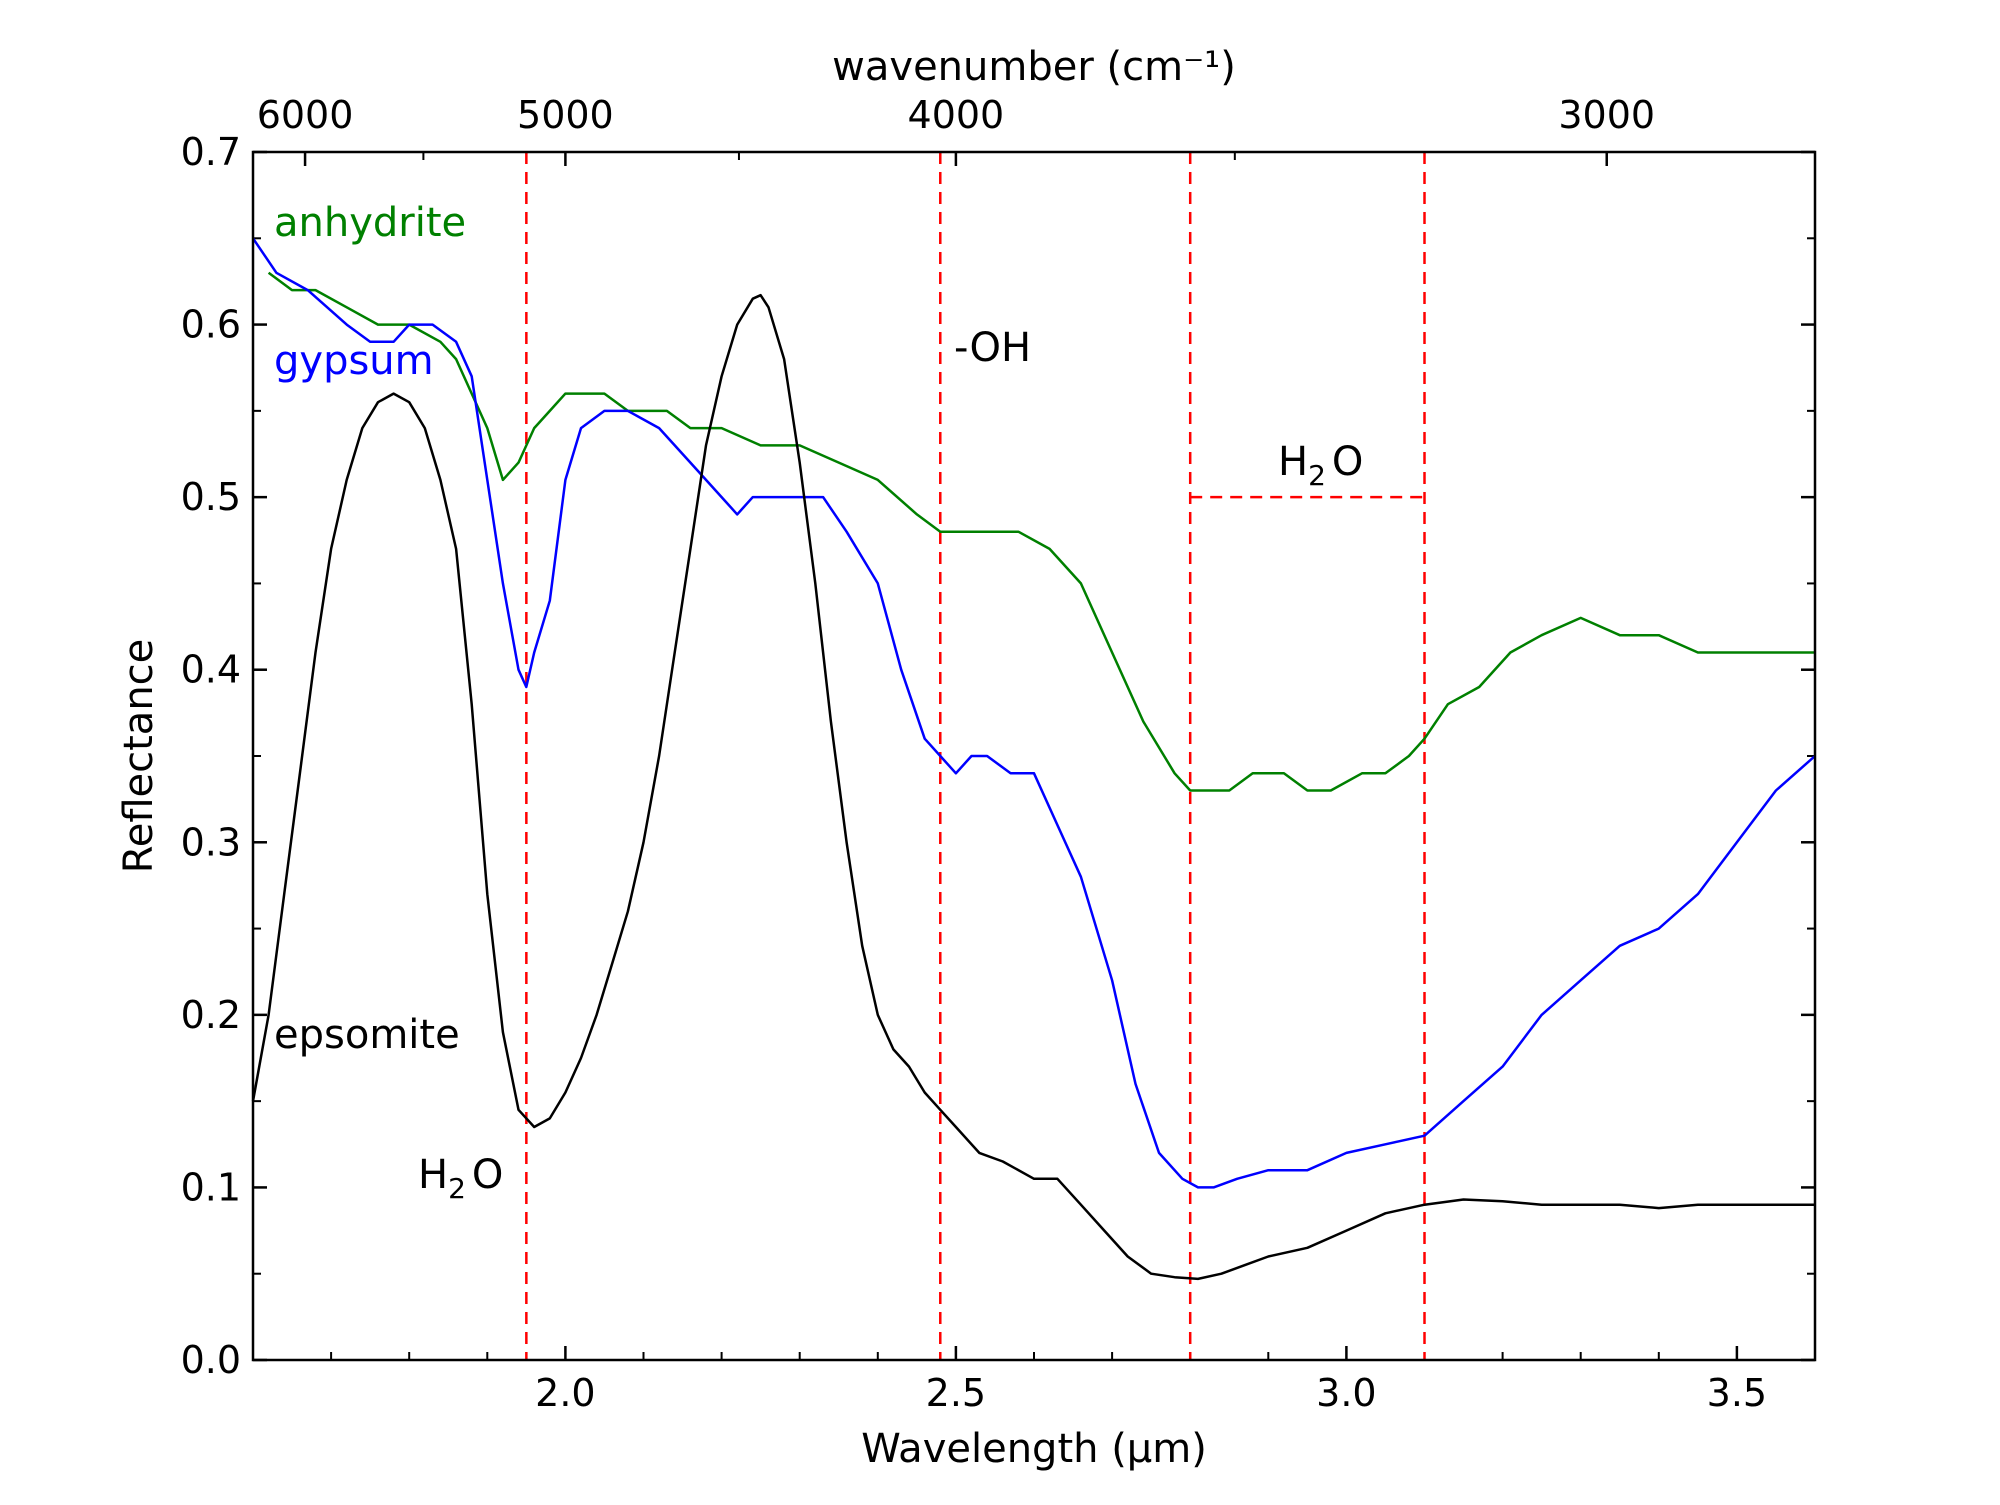 The image size is (2000, 1505). Describe the element at coordinates (1317, 475) in the screenshot. I see `h2o-range-subscript: 2` at that location.